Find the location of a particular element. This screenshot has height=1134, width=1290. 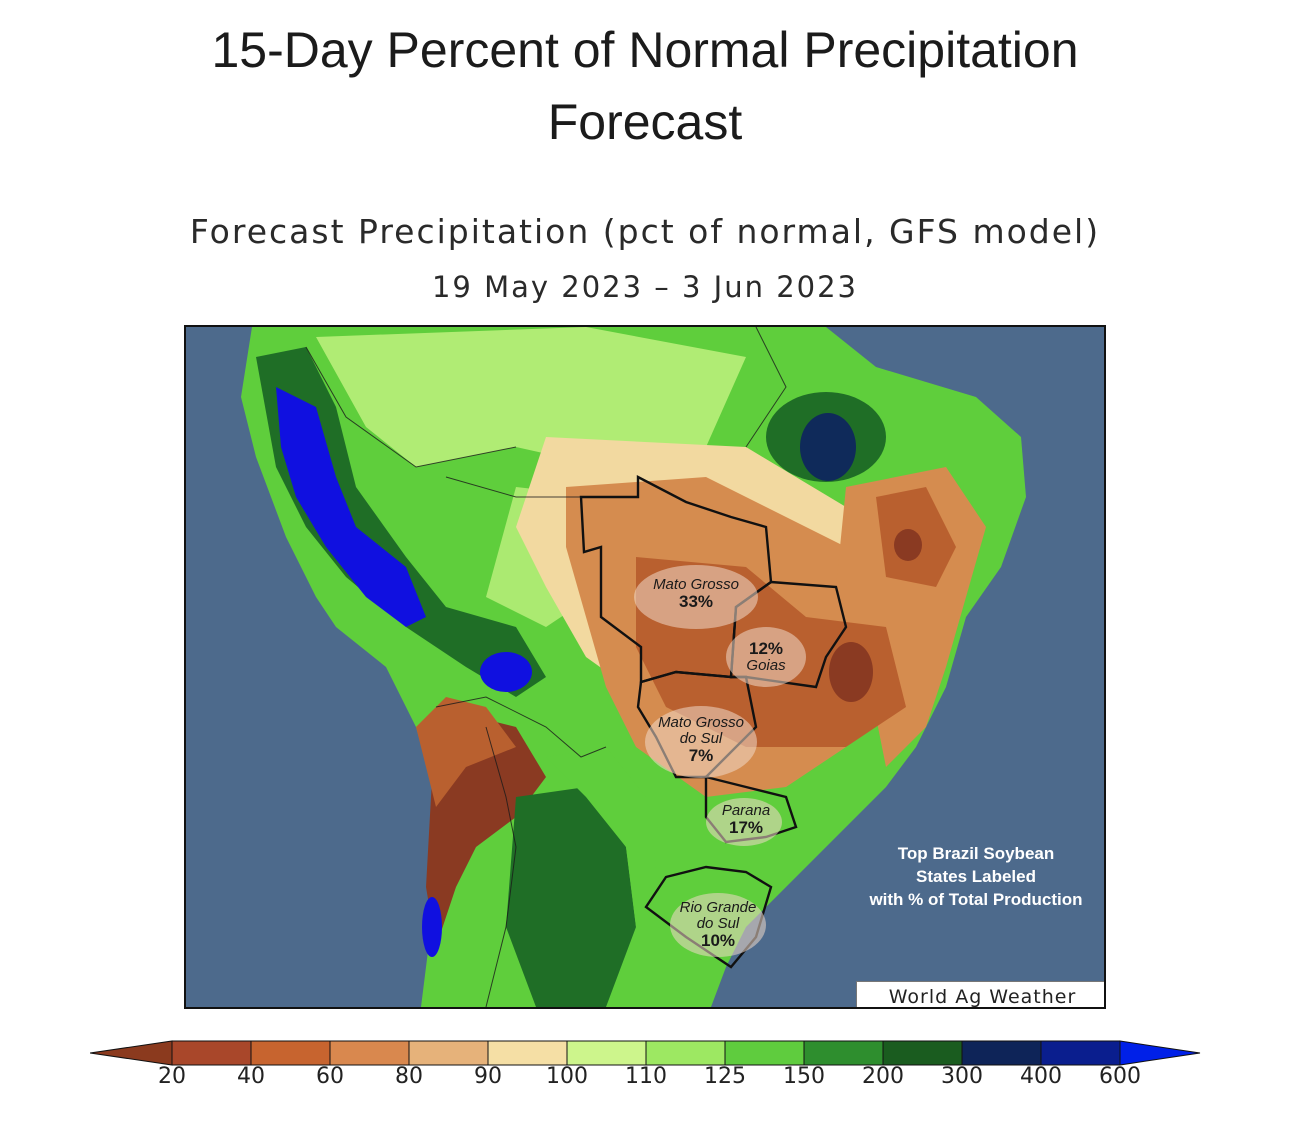

colorbar-tick-label: 100 is located at coordinates (567, 1076).